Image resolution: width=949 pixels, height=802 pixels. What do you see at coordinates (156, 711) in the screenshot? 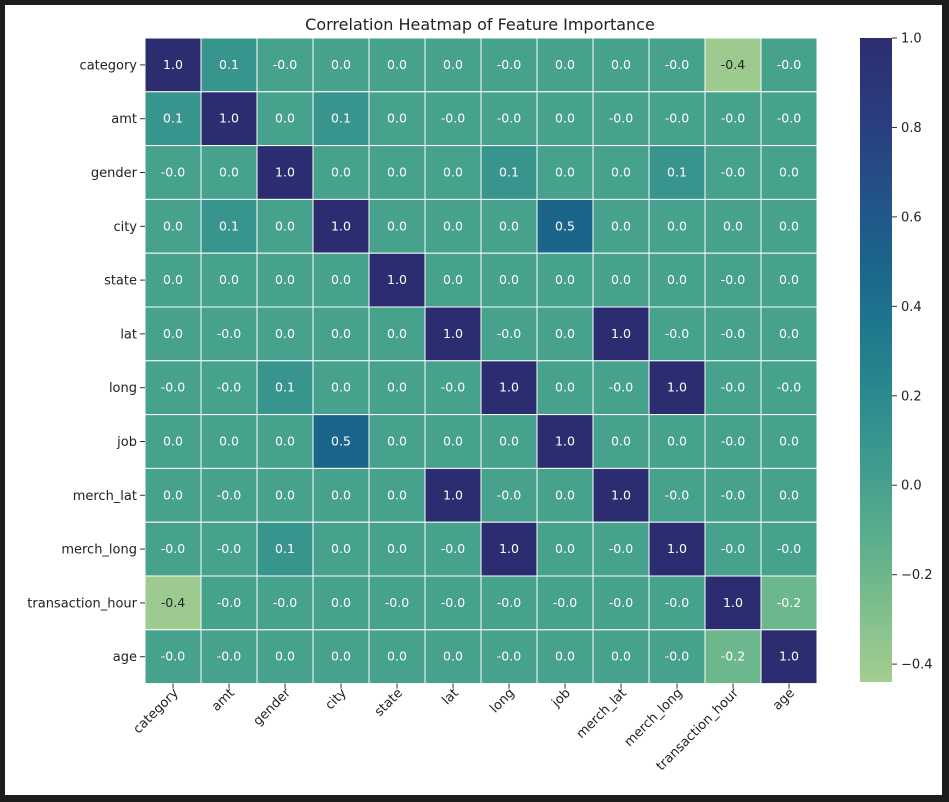
I see `x-tick-label: category` at bounding box center [156, 711].